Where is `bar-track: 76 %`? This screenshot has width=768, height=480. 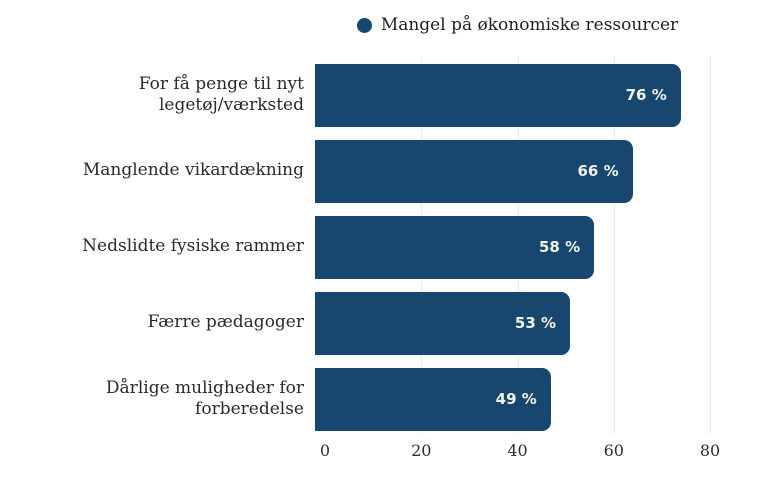 bar-track: 76 % is located at coordinates (507, 95).